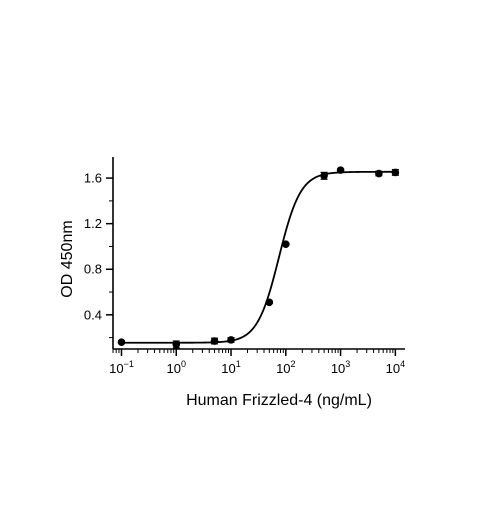 The width and height of the screenshot is (500, 505). What do you see at coordinates (230, 367) in the screenshot?
I see `x-tick-label: 10¹` at bounding box center [230, 367].